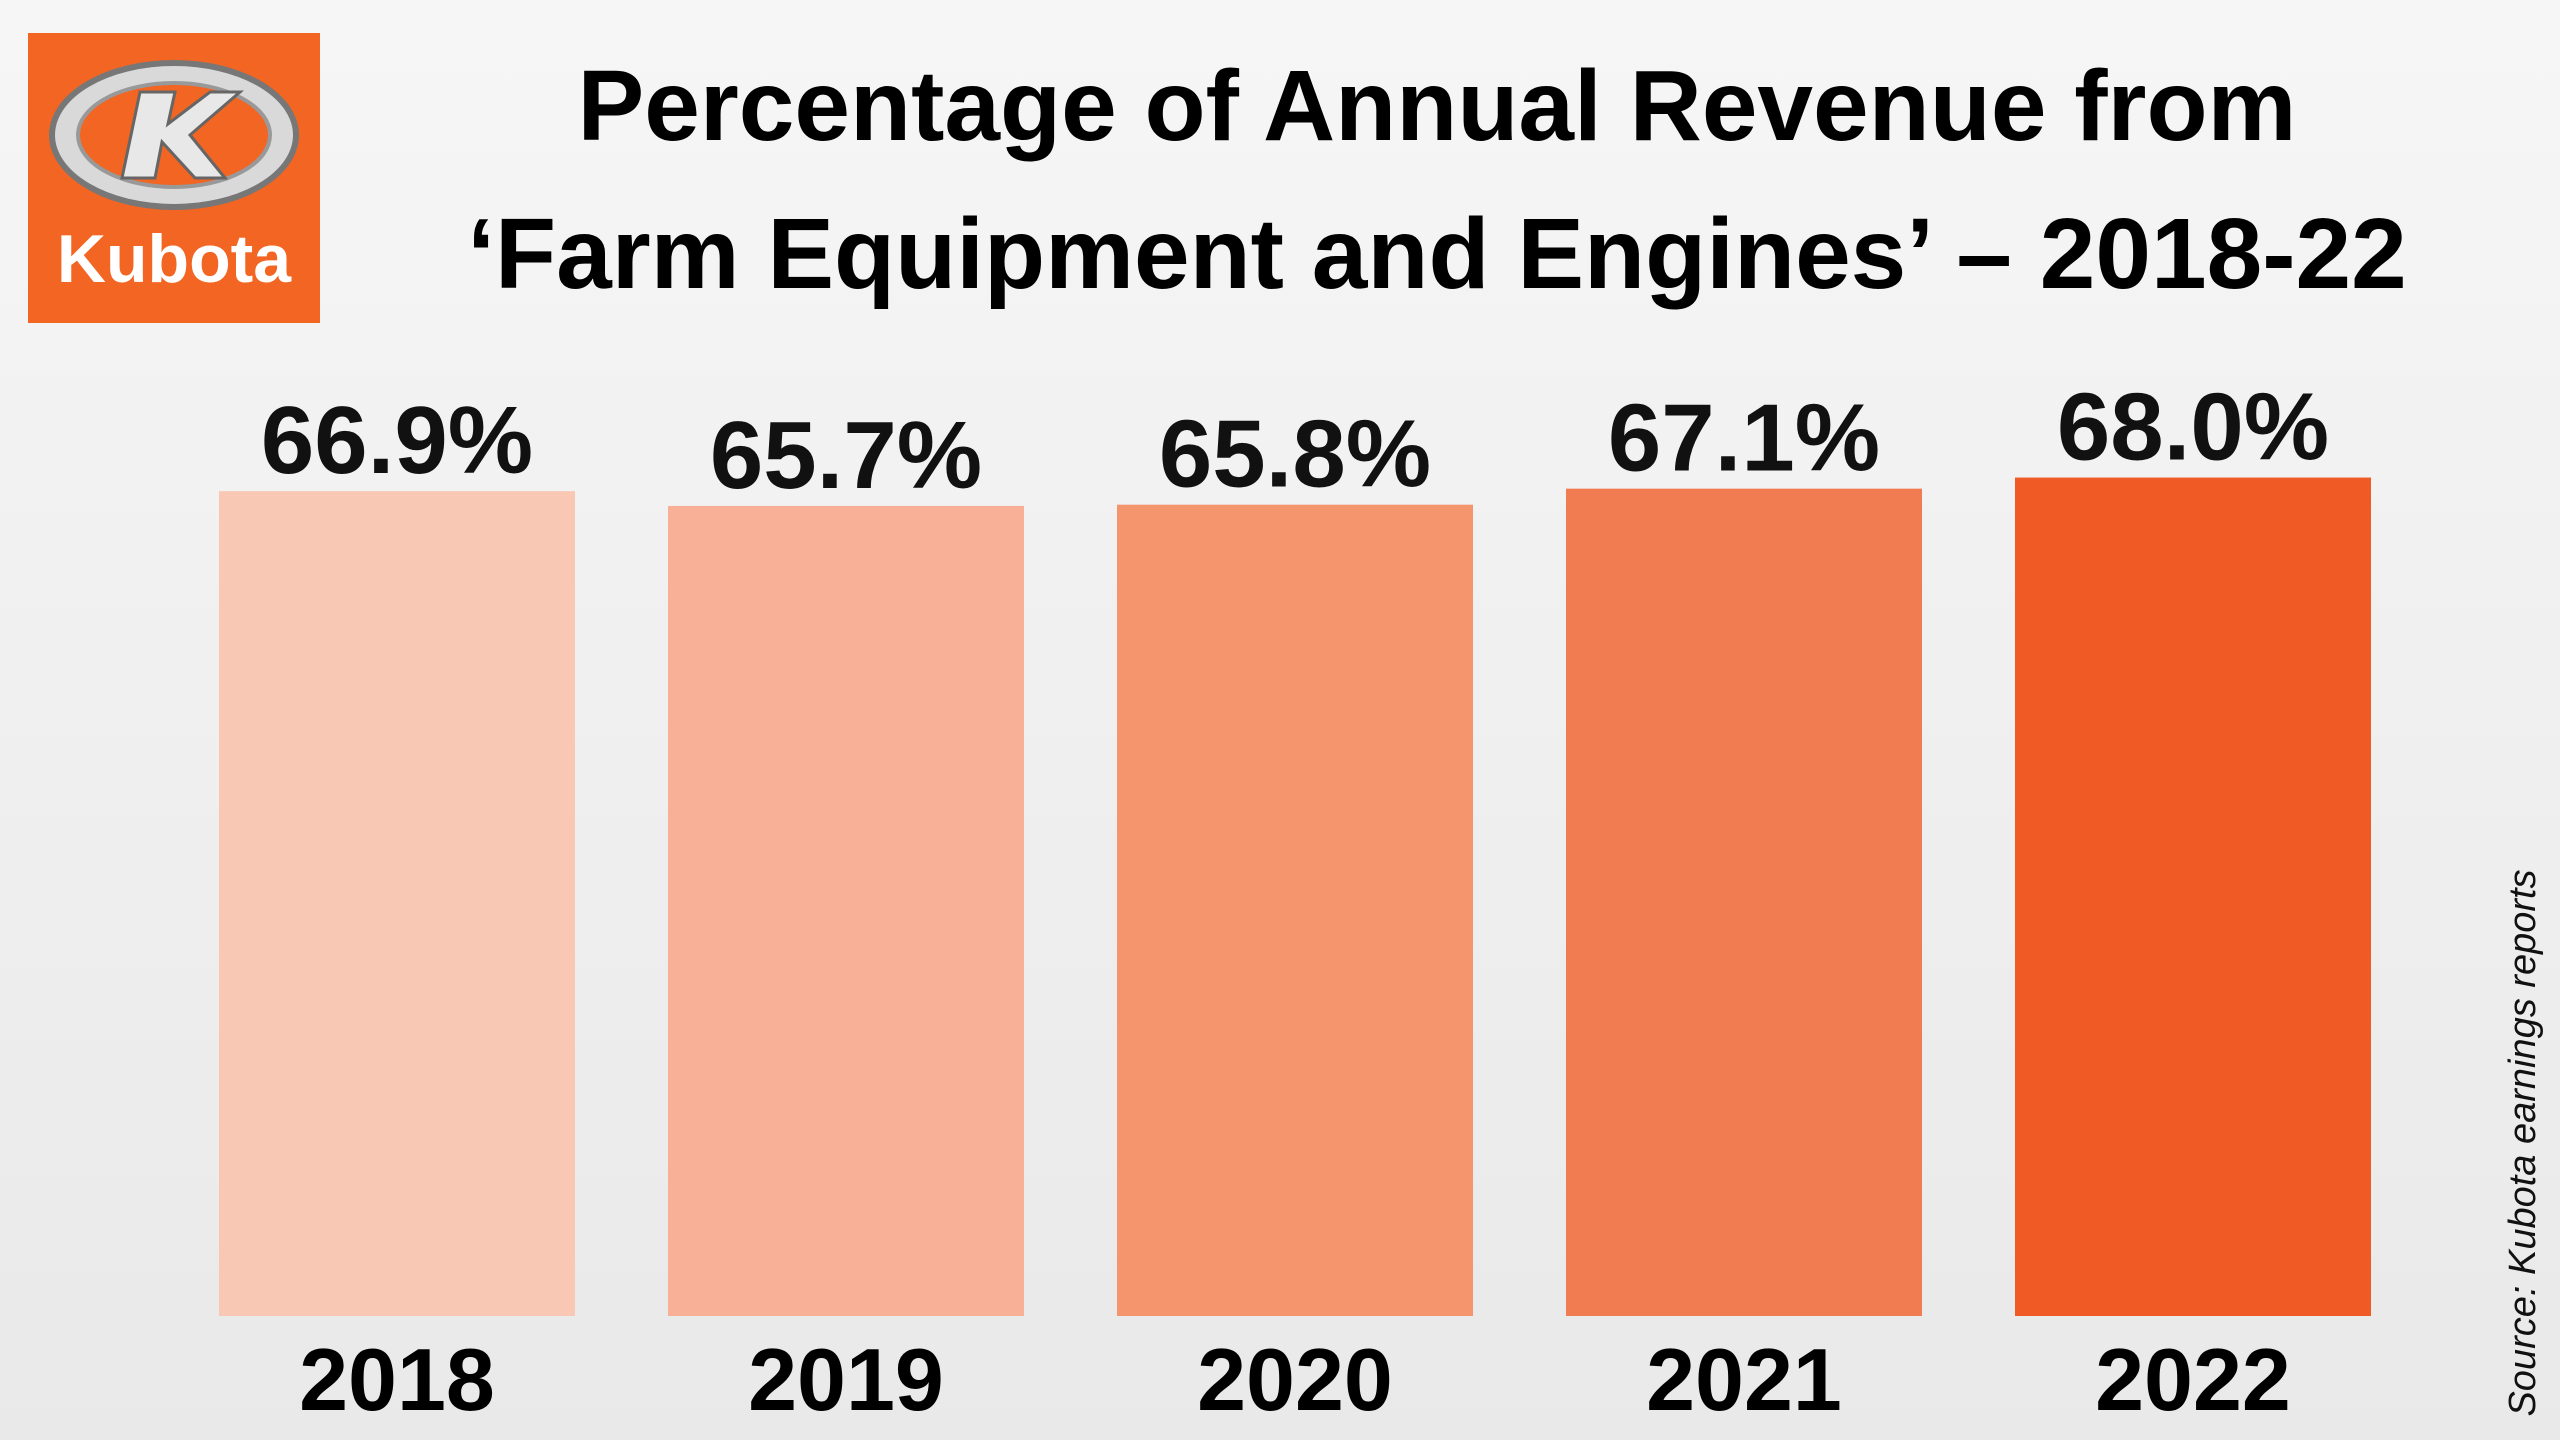  What do you see at coordinates (1437, 254) in the screenshot?
I see `chart-title: ‘Farm Equipment and Engines’ – 2018-22` at bounding box center [1437, 254].